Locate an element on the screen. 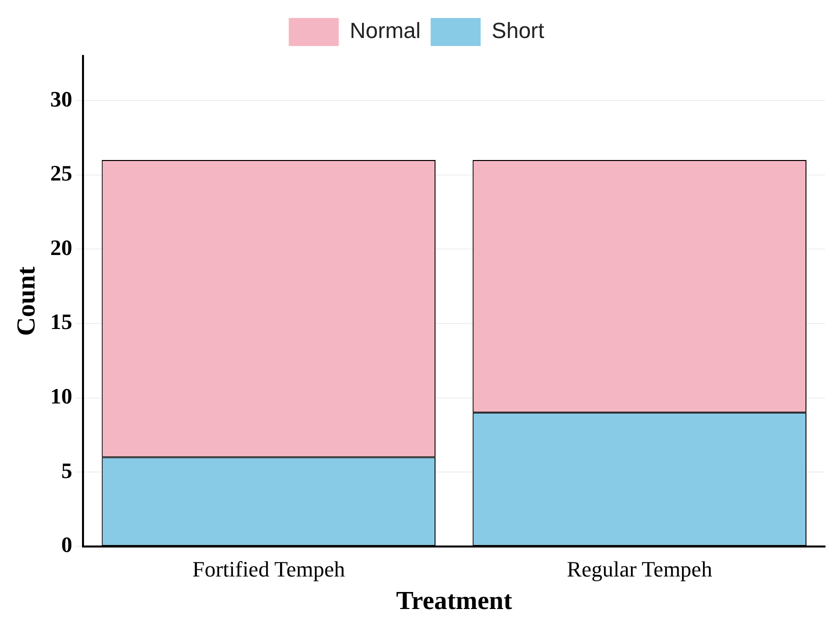 This screenshot has height=626, width=837. y-tick-label: 10 is located at coordinates (61, 395).